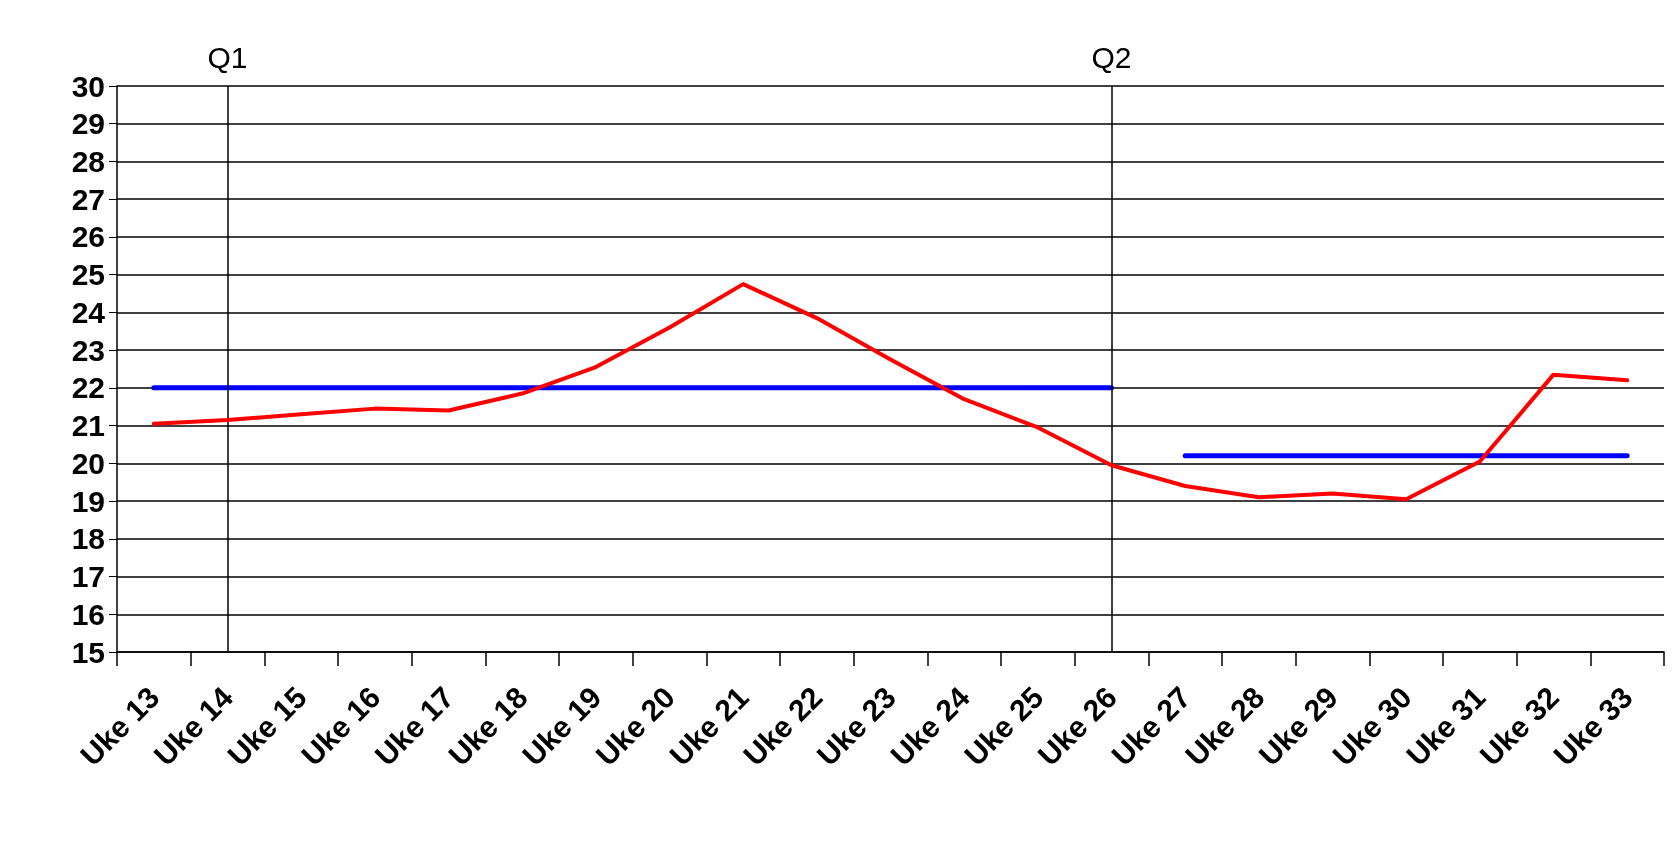 This screenshot has width=1672, height=842. What do you see at coordinates (88, 350) in the screenshot?
I see `y-tick-label: 23` at bounding box center [88, 350].